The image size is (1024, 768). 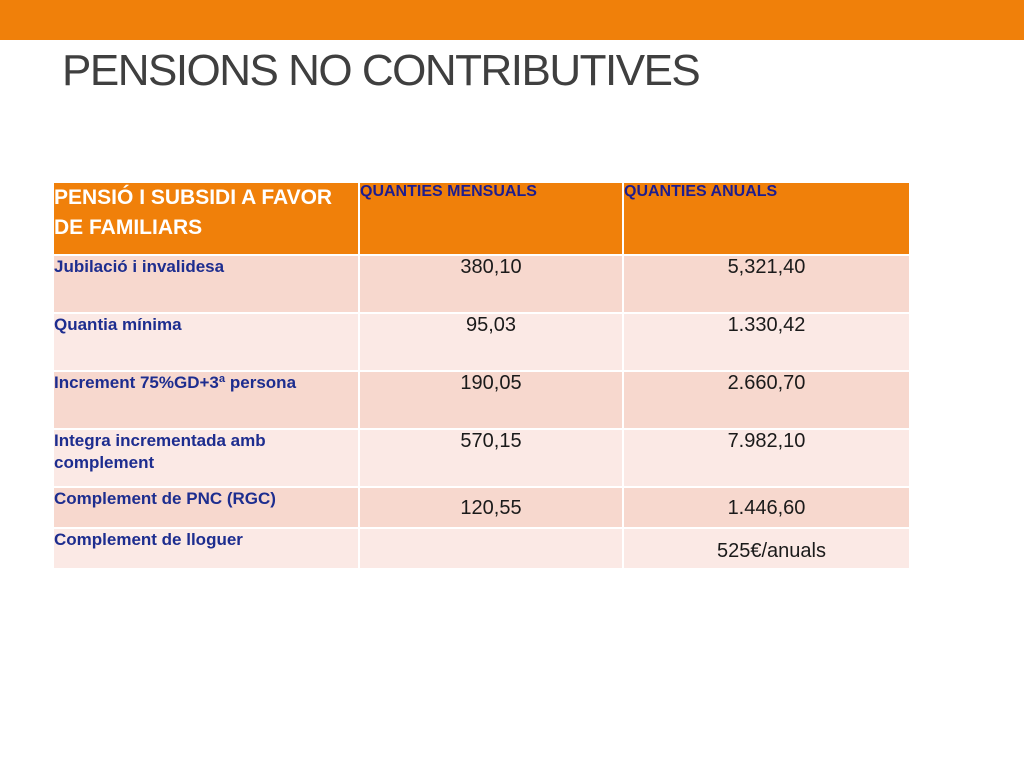 I want to click on row-label: Quantia mínima, so click(x=206, y=342).